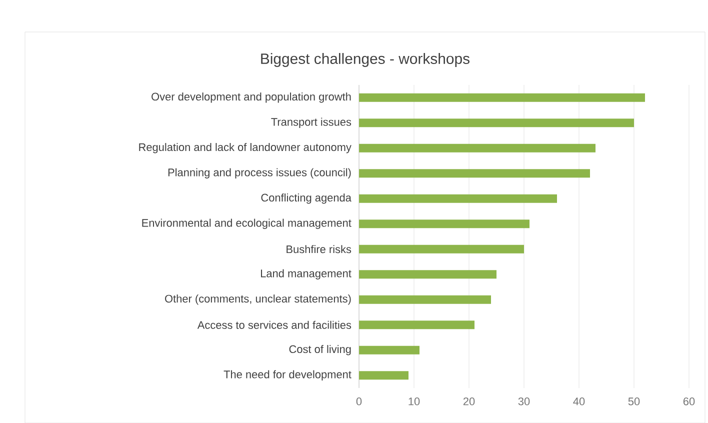  What do you see at coordinates (579, 401) in the screenshot?
I see `x-tick-label: 40` at bounding box center [579, 401].